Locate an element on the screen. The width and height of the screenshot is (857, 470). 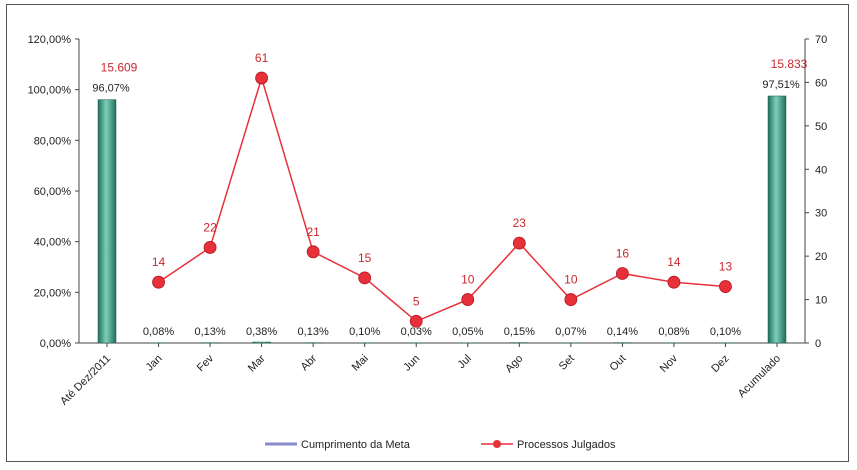
legend: Cumprimento da Meta Processos Julgados is located at coordinates (440, 445).